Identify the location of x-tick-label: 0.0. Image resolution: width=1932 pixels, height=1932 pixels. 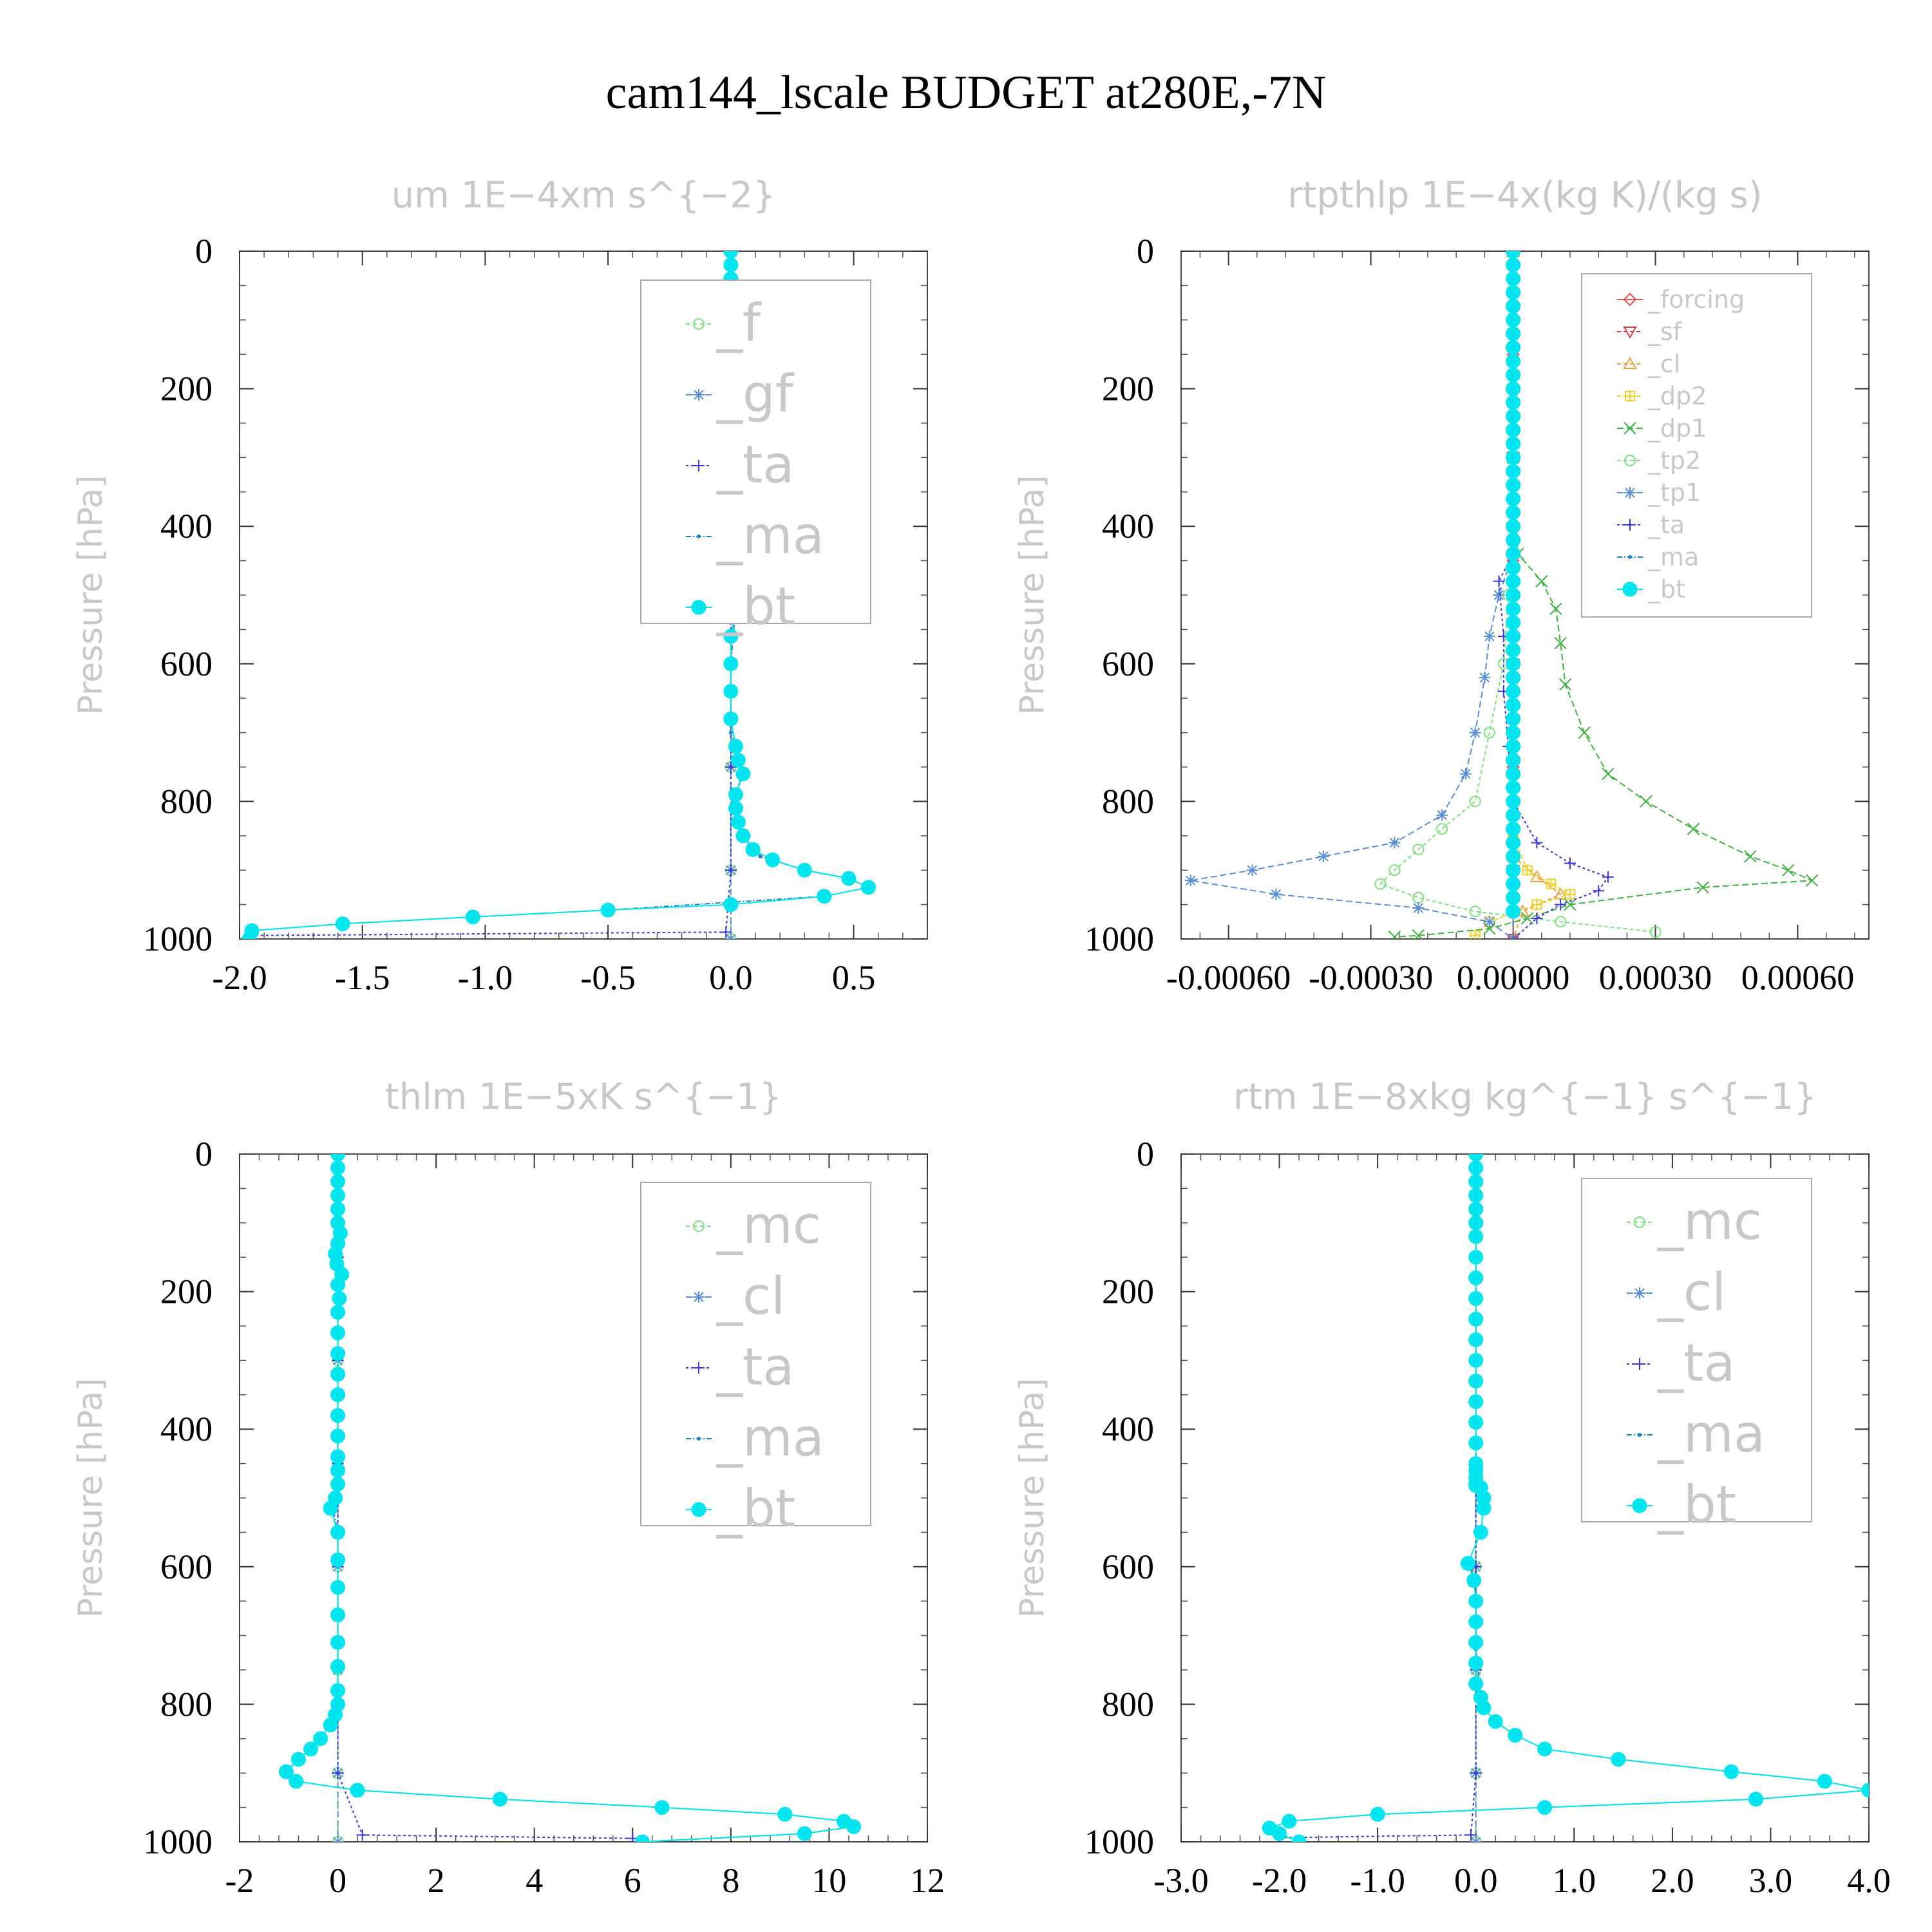
(1476, 1880).